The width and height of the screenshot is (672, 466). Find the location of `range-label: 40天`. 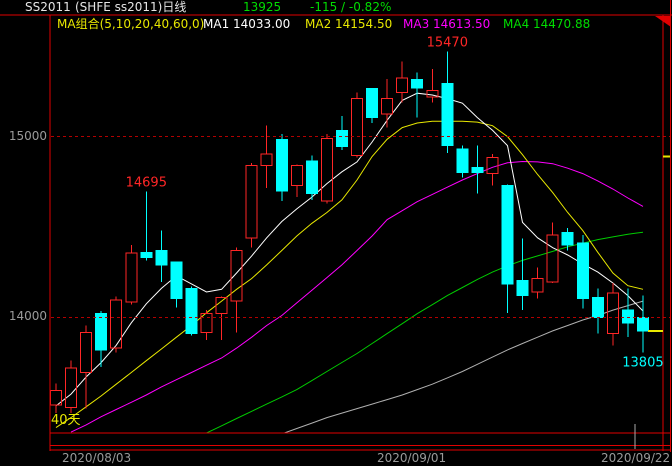

range-label: 40天 is located at coordinates (66, 420).